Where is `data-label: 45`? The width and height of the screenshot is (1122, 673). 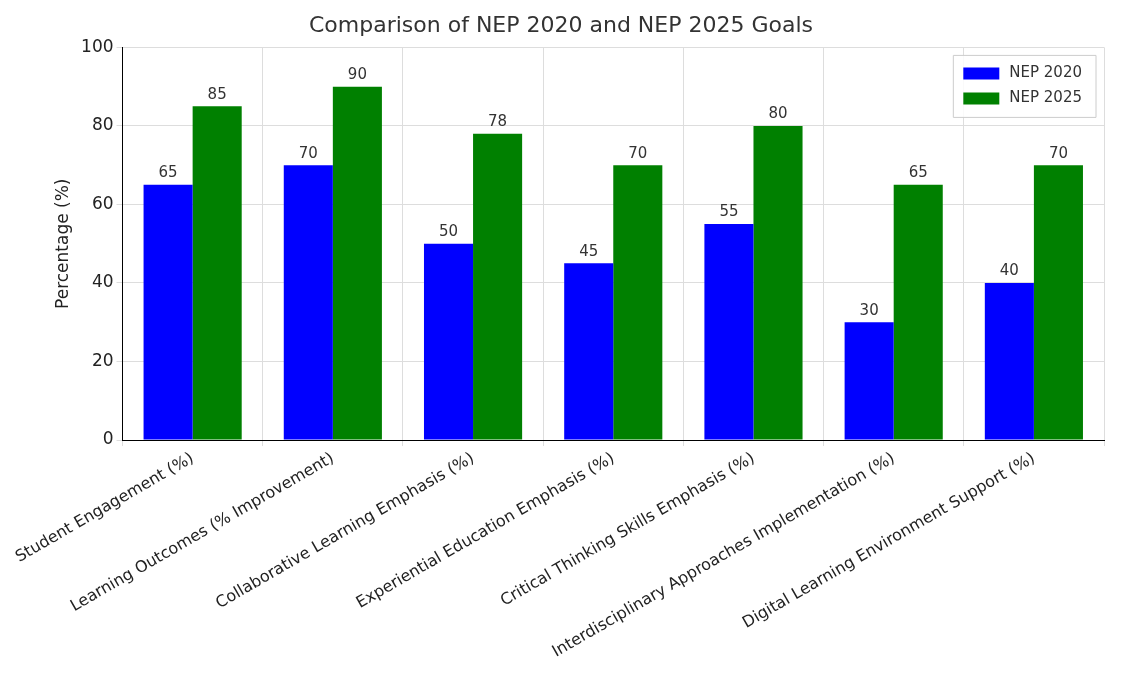 data-label: 45 is located at coordinates (589, 250).